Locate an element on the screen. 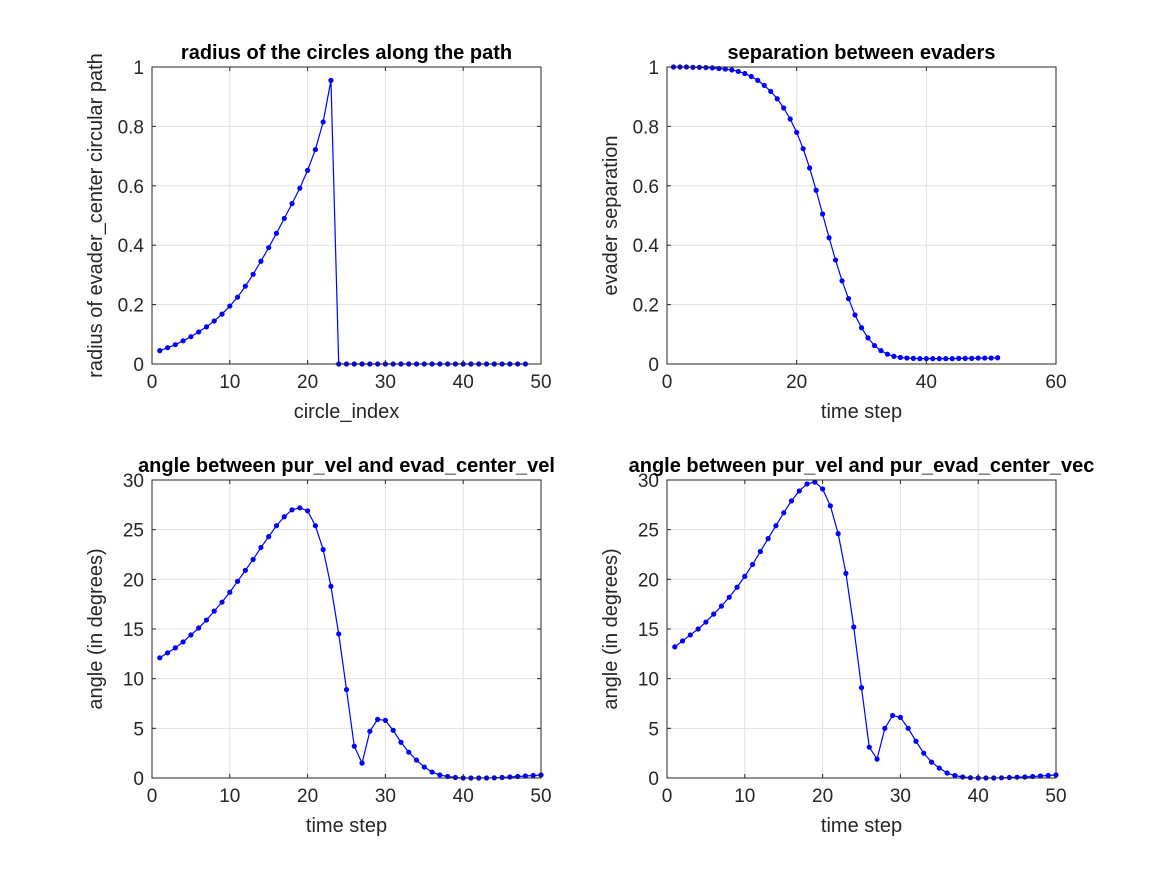 The image size is (1167, 875). x-tick-label: 30 is located at coordinates (900, 796).